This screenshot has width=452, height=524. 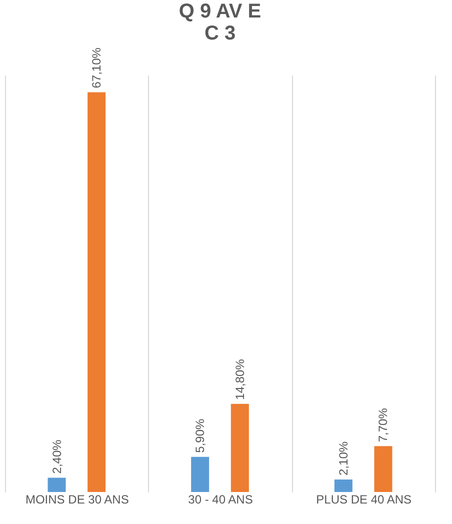 I want to click on data-label: 2,40%, so click(x=57, y=456).